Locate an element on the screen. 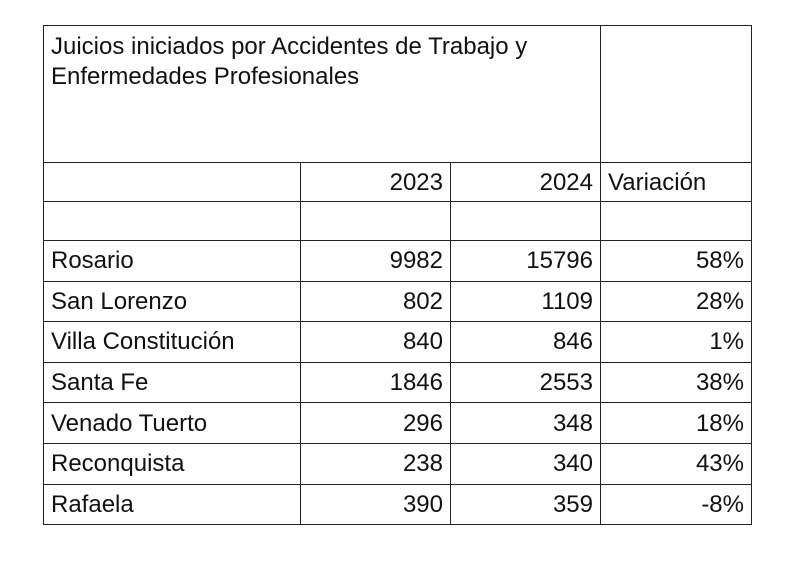 The image size is (800, 573). variation-value: 1% is located at coordinates (676, 342).